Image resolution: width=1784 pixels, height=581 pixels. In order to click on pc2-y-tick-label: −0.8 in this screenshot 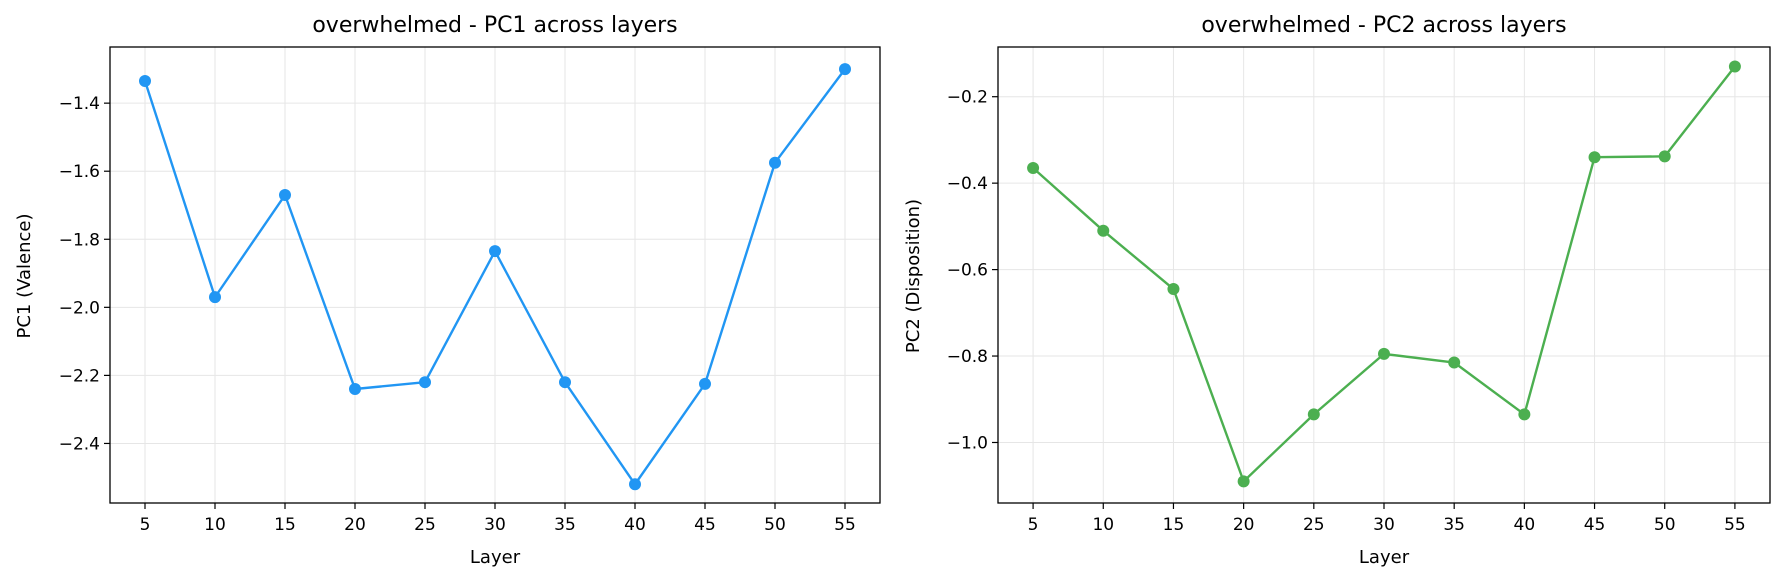, I will do `click(967, 357)`.